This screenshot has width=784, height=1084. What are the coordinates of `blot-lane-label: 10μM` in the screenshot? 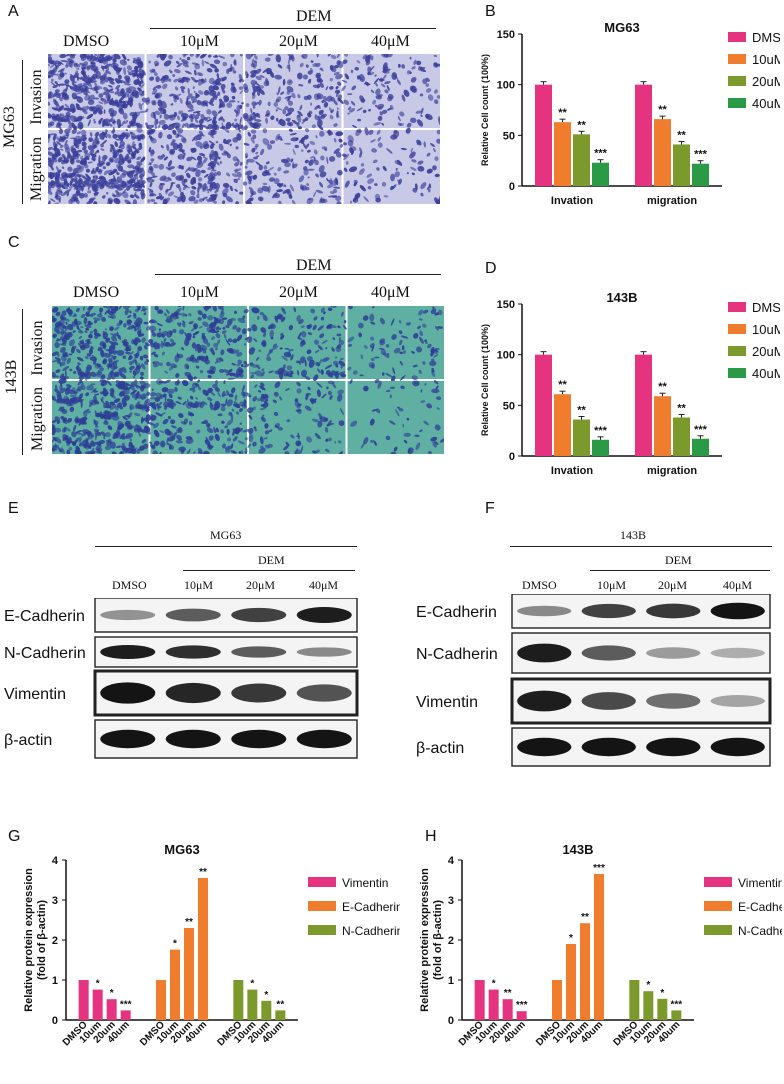 It's located at (199, 585).